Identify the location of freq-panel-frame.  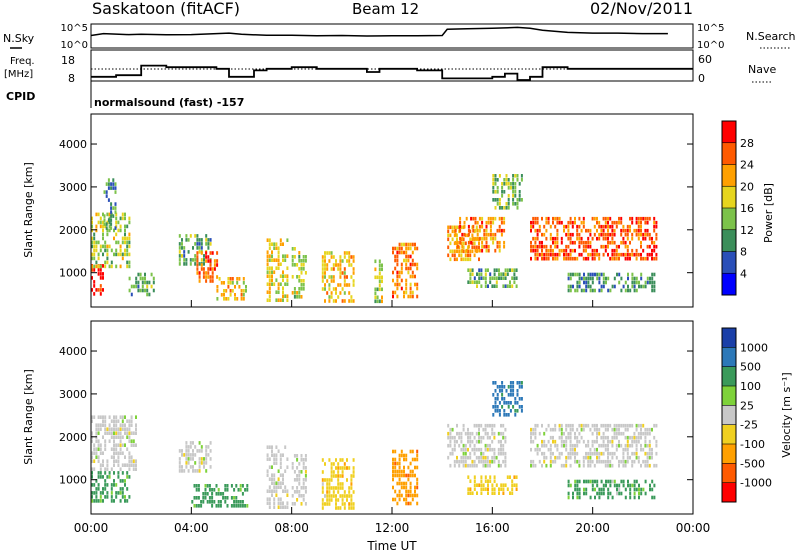
(392, 65).